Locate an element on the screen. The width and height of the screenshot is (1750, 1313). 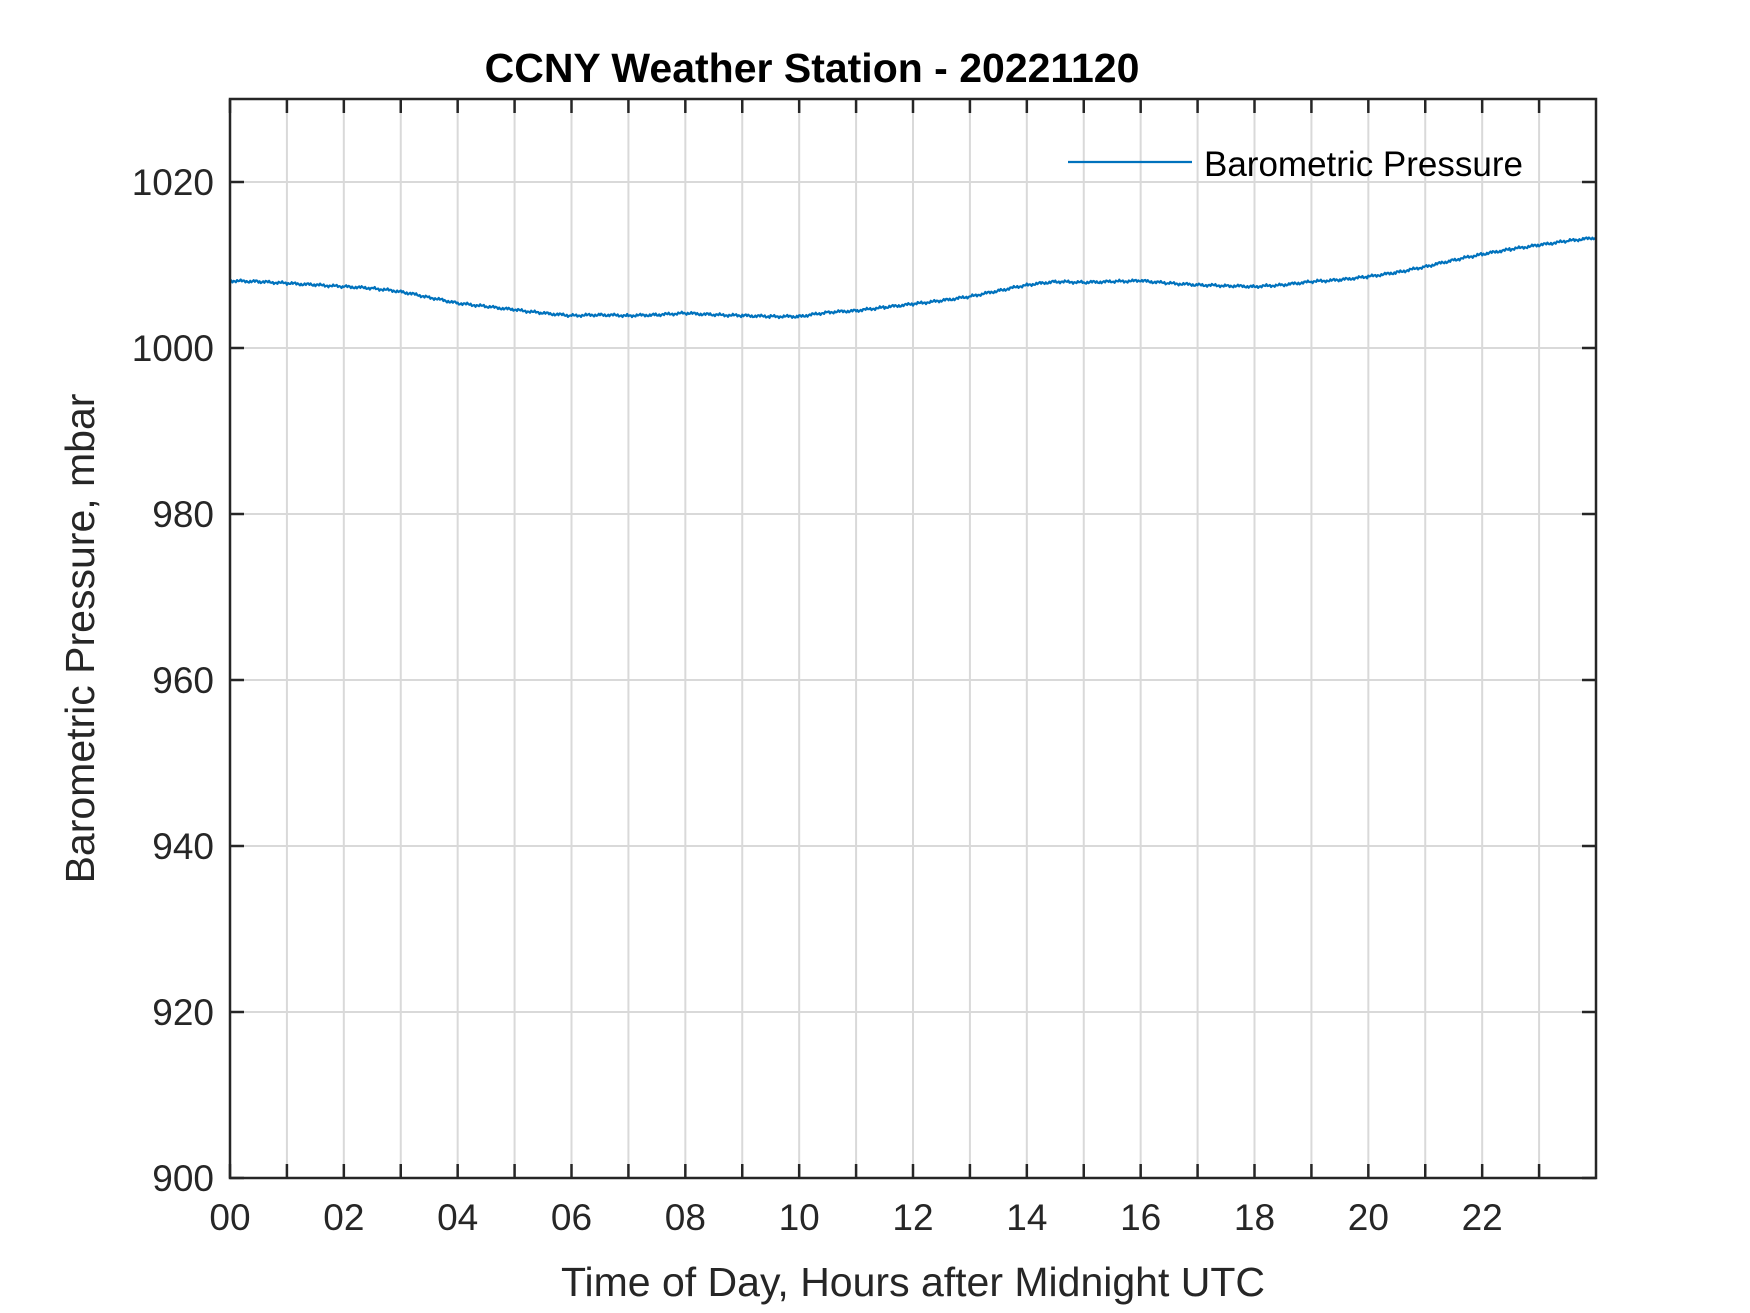
legend: Barometric Pressure is located at coordinates (1295, 164).